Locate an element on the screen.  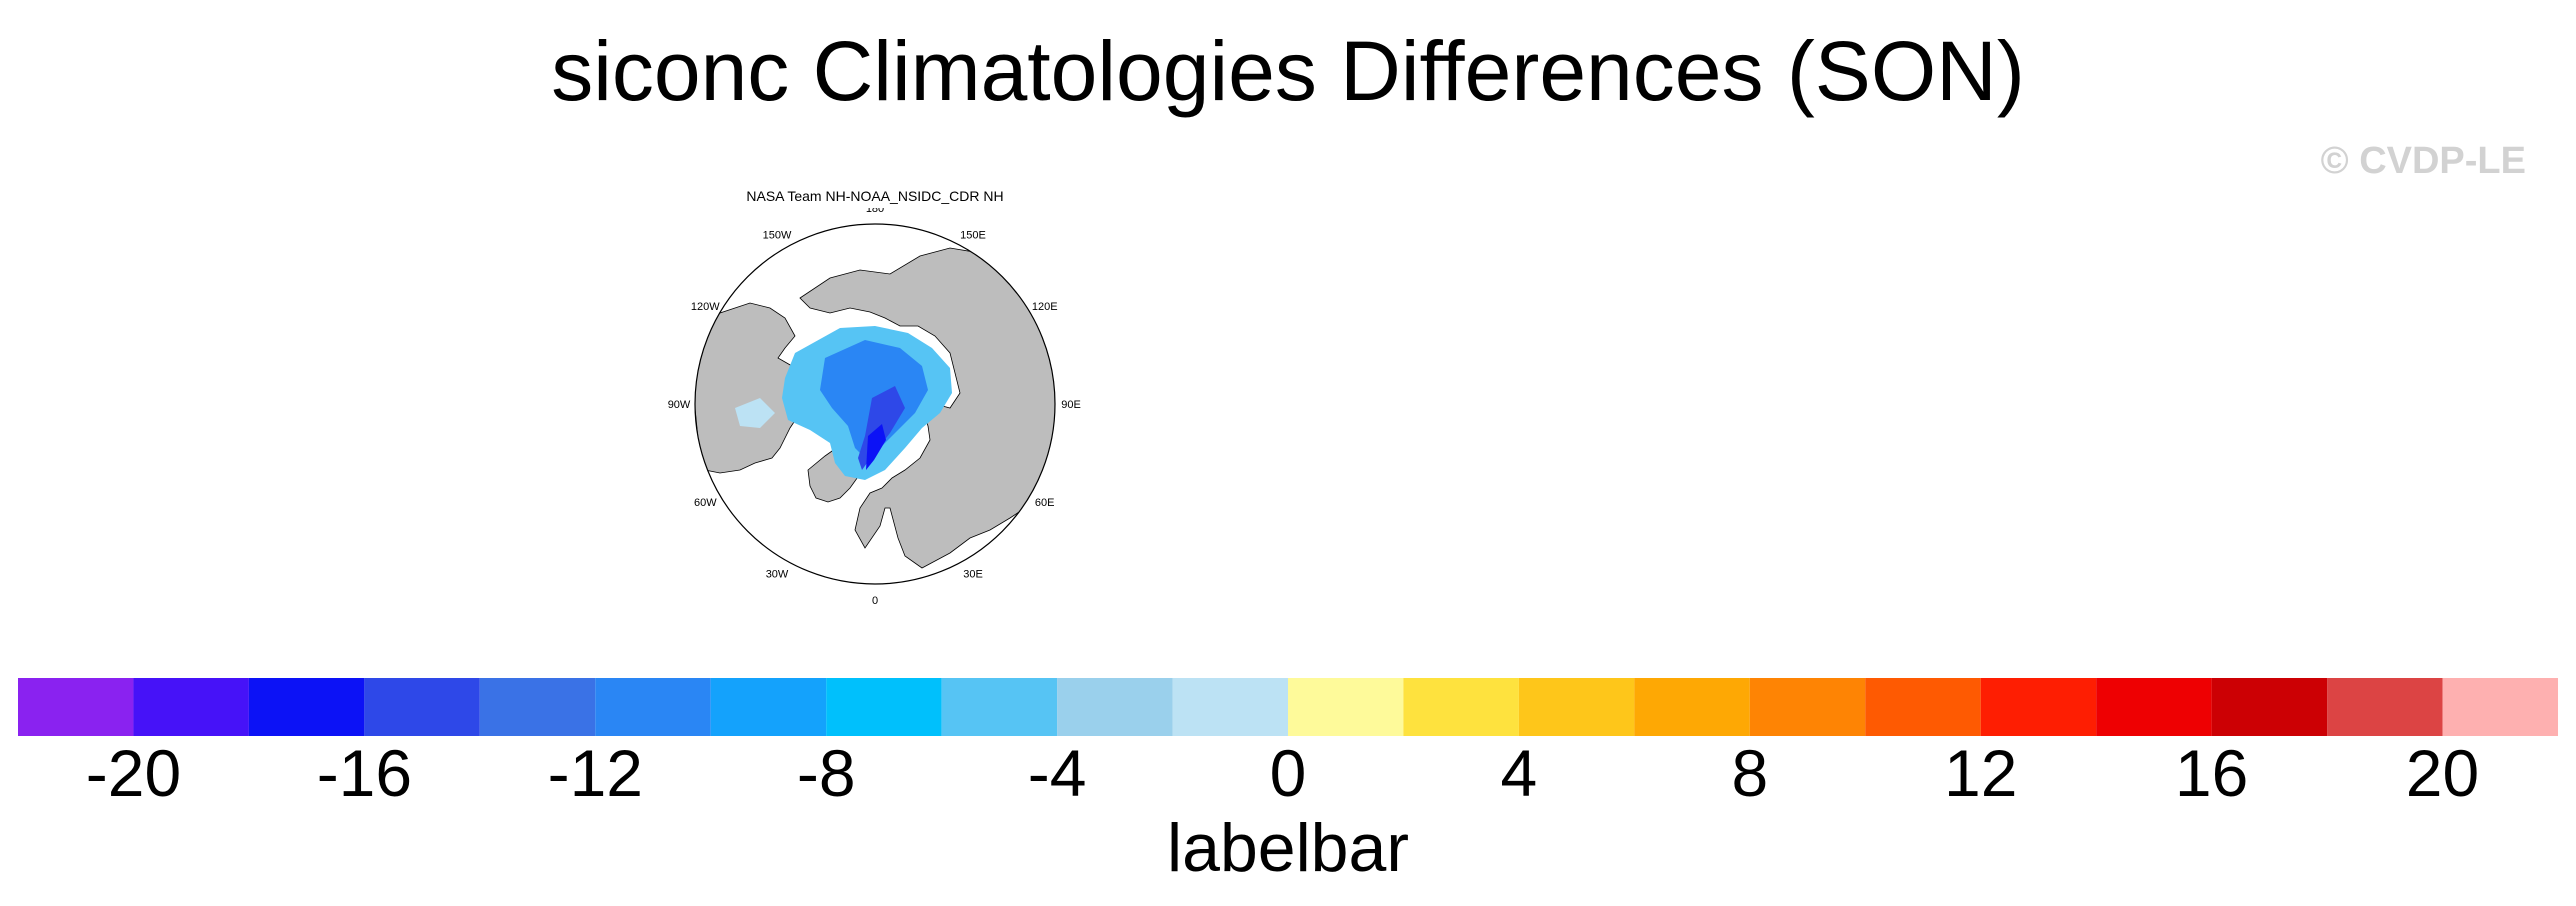
lon-label-90e: 90E is located at coordinates (1071, 405).